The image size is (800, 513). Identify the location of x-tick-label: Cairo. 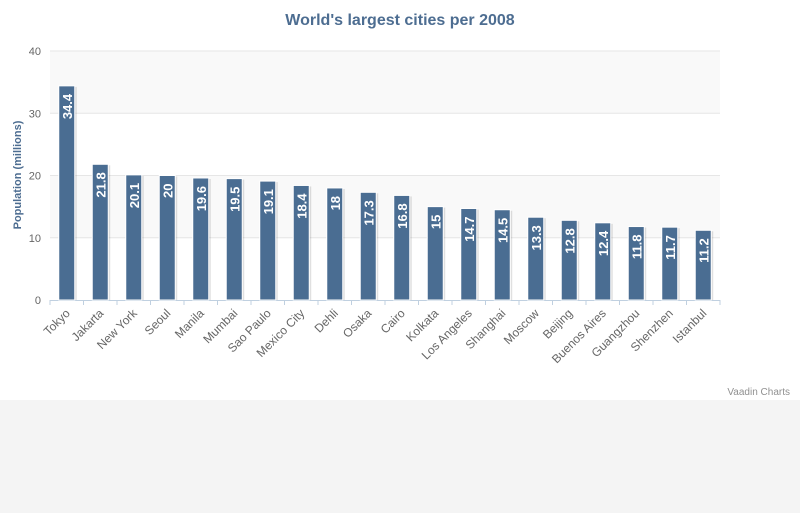
(393, 321).